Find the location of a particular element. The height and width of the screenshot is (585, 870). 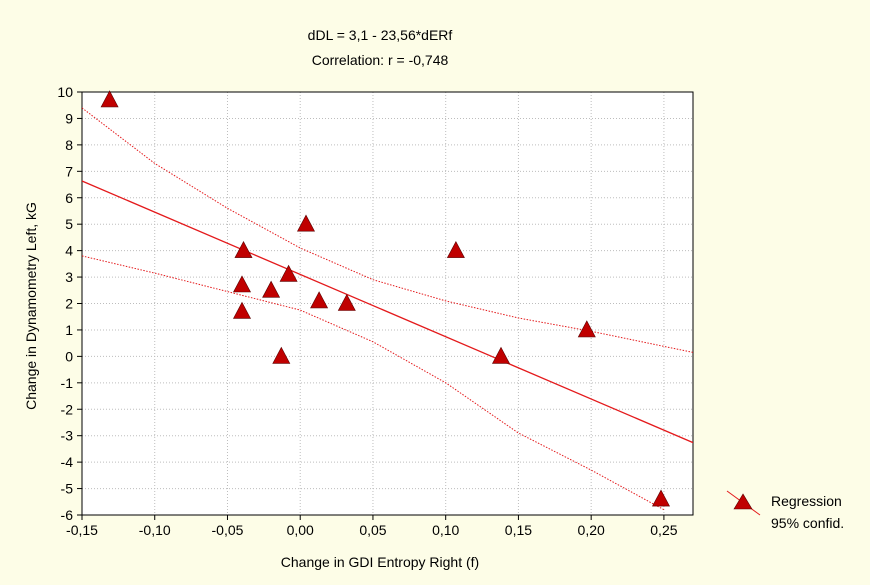

legend-entry-confidence: 95% confid. is located at coordinates (807, 523).